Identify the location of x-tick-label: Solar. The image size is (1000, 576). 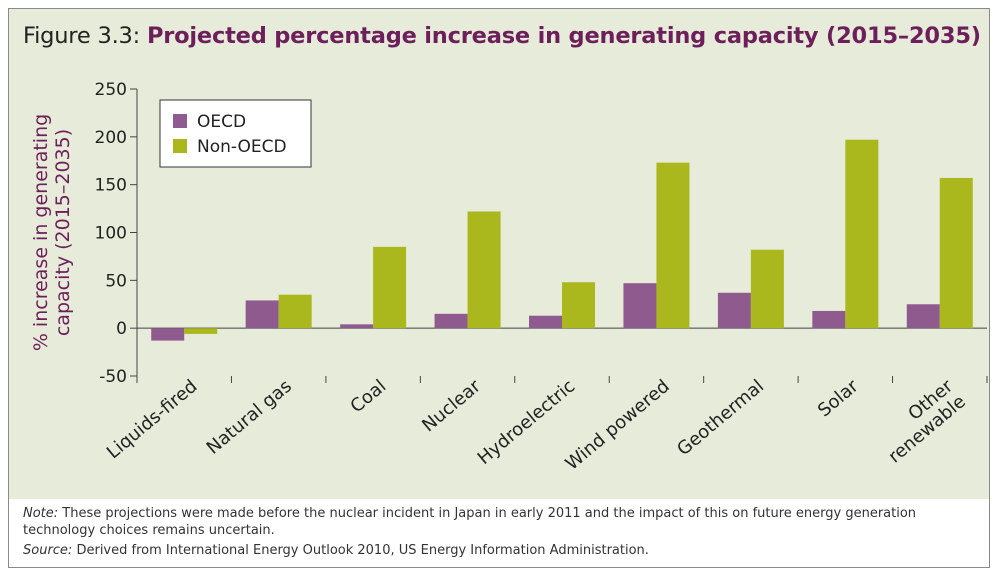
(838, 398).